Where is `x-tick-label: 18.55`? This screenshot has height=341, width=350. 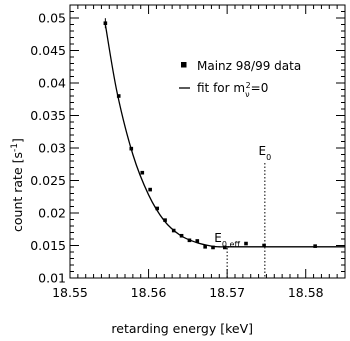
x-tick-label: 18.55 is located at coordinates (70, 292).